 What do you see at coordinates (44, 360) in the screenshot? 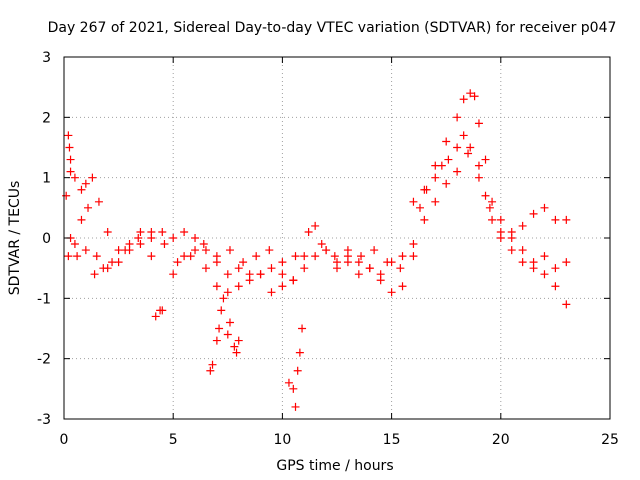
I see `y-tick-label: -2` at bounding box center [44, 360].